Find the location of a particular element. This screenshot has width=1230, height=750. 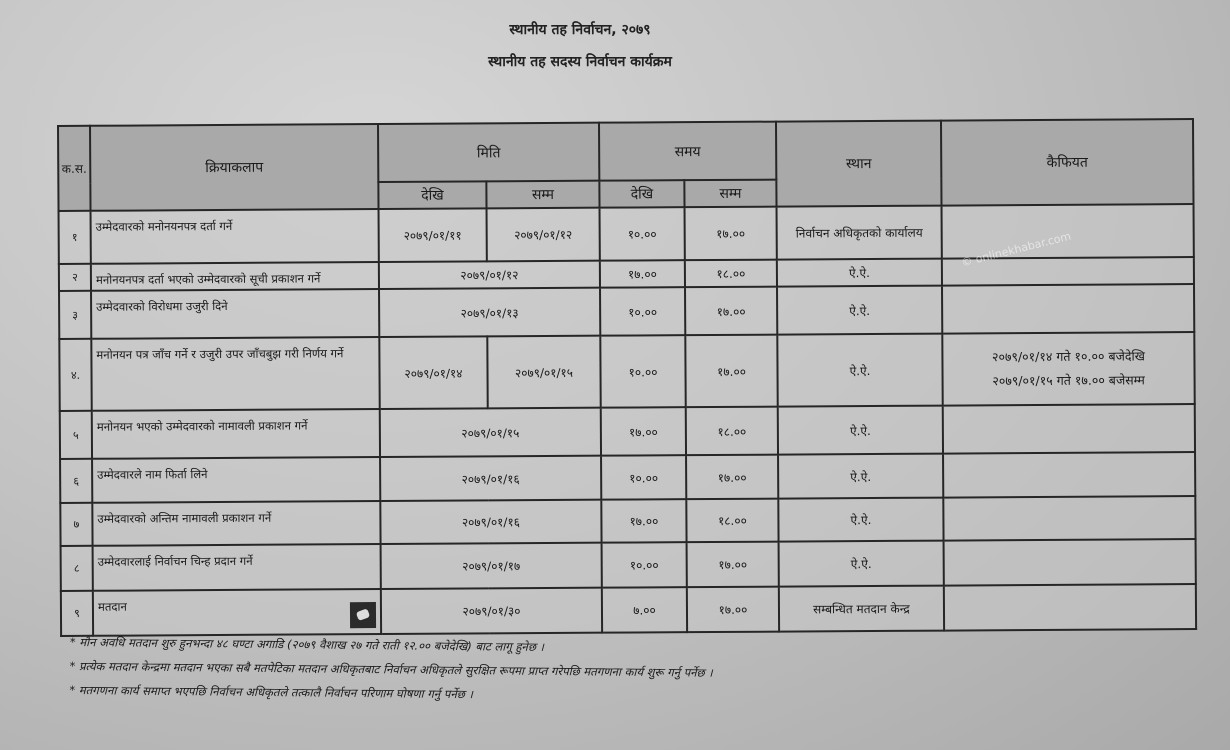

document-title: स्थानीय तह निर्वाचन, २०७९ is located at coordinates (580, 30).